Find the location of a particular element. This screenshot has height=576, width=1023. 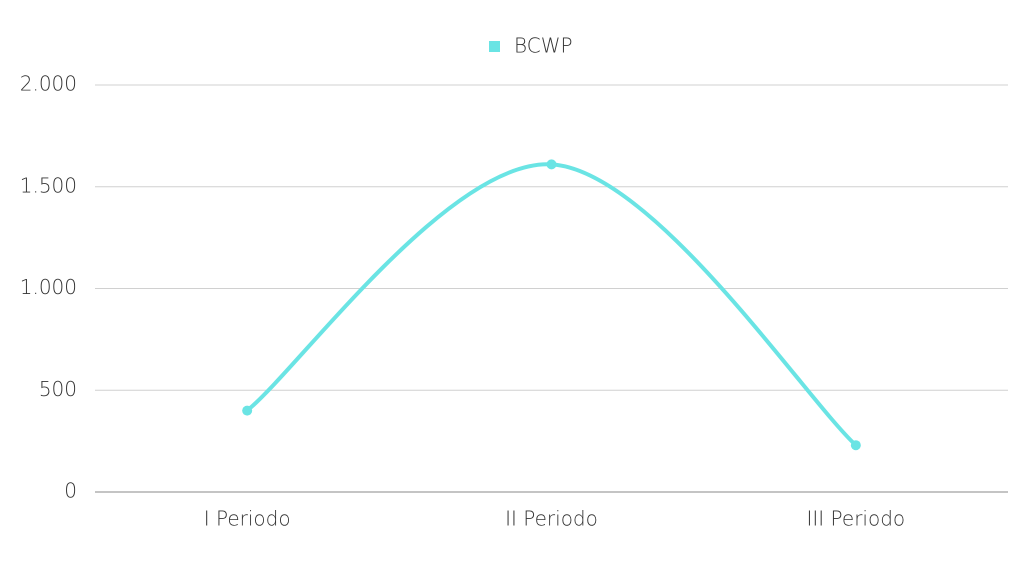

x-tick-label: III Periodo is located at coordinates (856, 519).